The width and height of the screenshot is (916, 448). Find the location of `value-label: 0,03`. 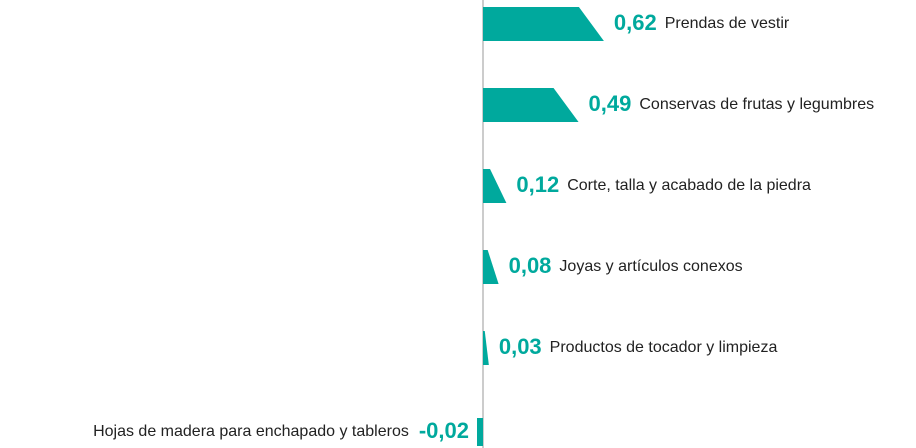

value-label: 0,03 is located at coordinates (520, 346).